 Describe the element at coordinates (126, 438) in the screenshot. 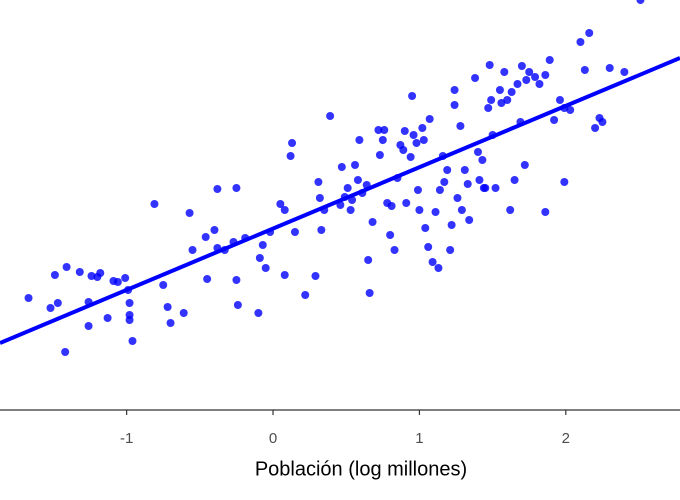

I see `x-tick-label: -1` at that location.